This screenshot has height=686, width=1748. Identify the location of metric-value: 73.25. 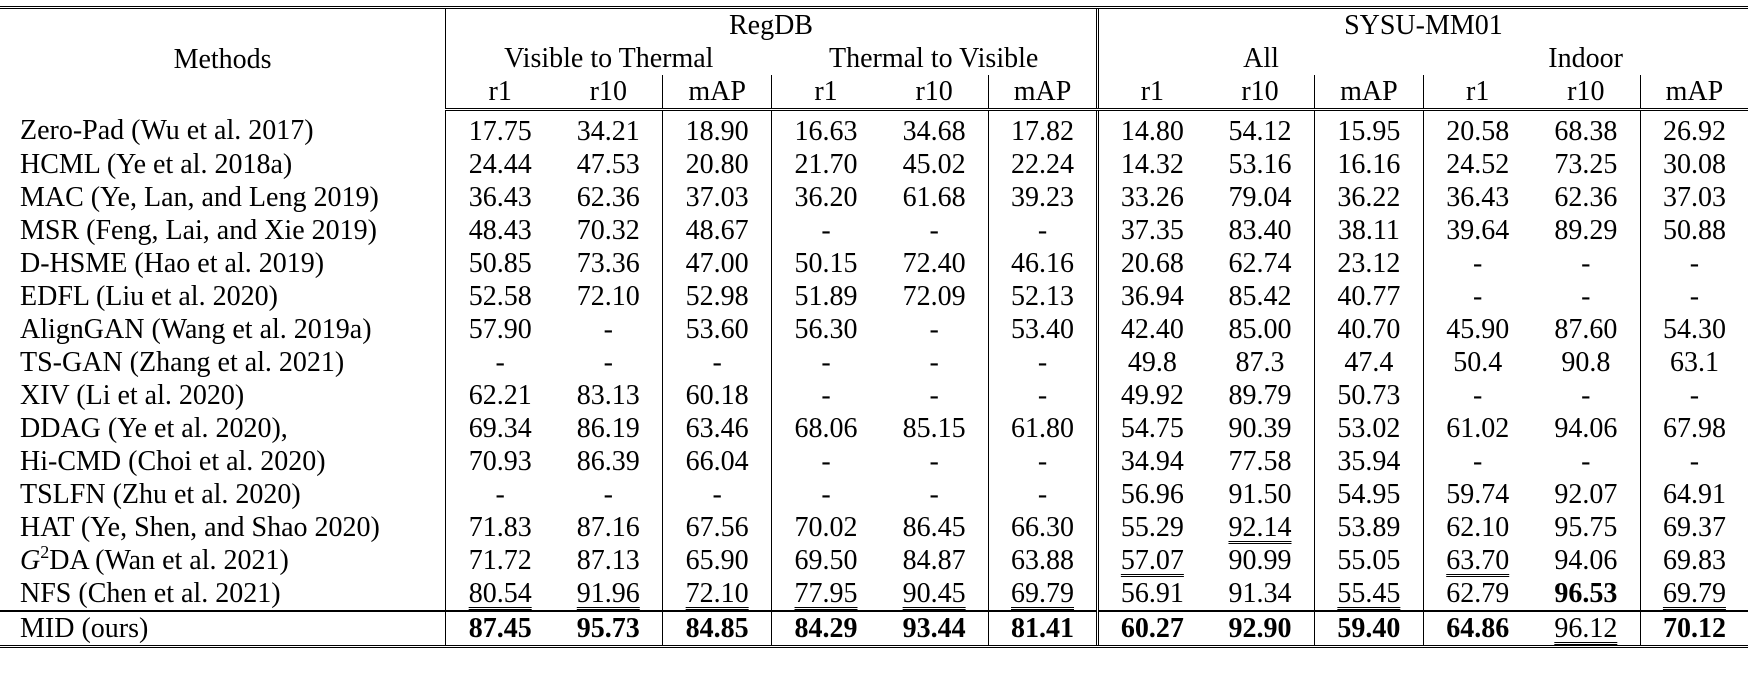
(1586, 164).